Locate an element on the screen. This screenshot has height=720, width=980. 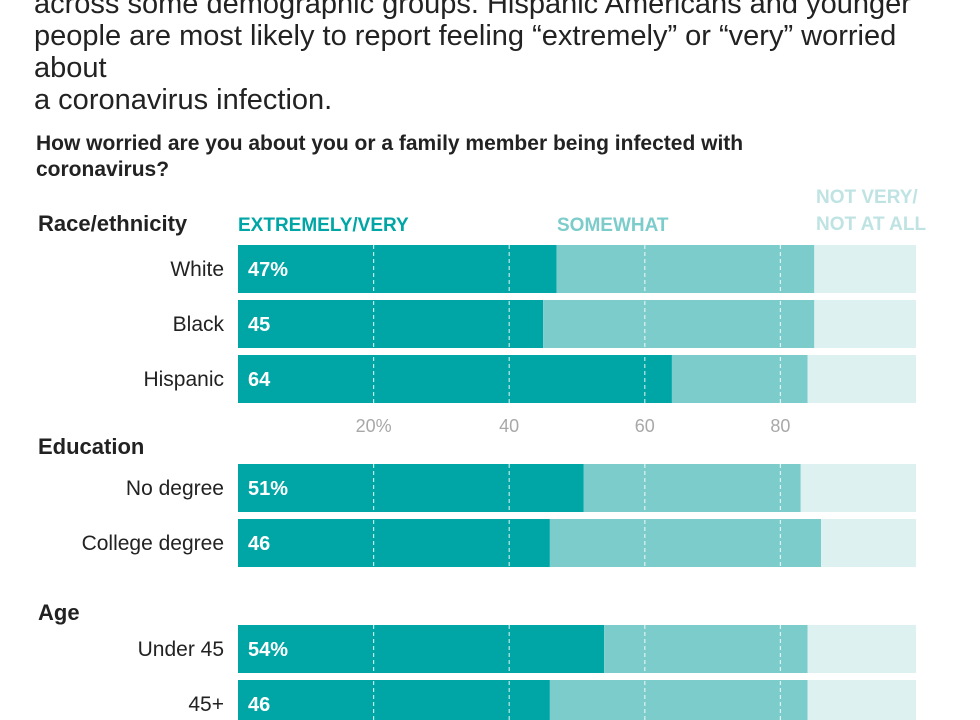
data-label: 45 is located at coordinates (259, 325).